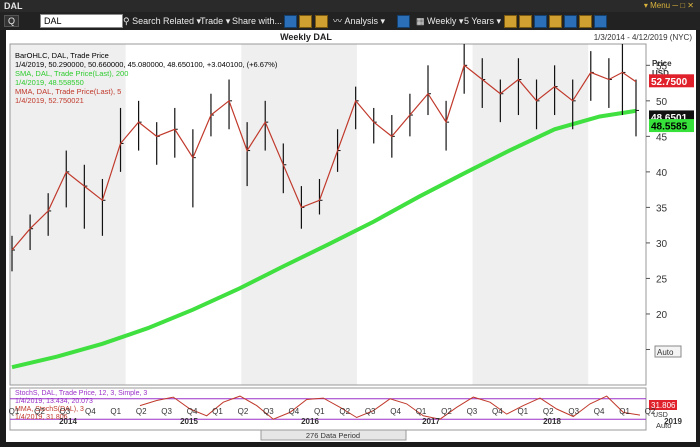 This screenshot has height=447, width=700. I want to click on x-year-label: 2014, so click(68, 421).